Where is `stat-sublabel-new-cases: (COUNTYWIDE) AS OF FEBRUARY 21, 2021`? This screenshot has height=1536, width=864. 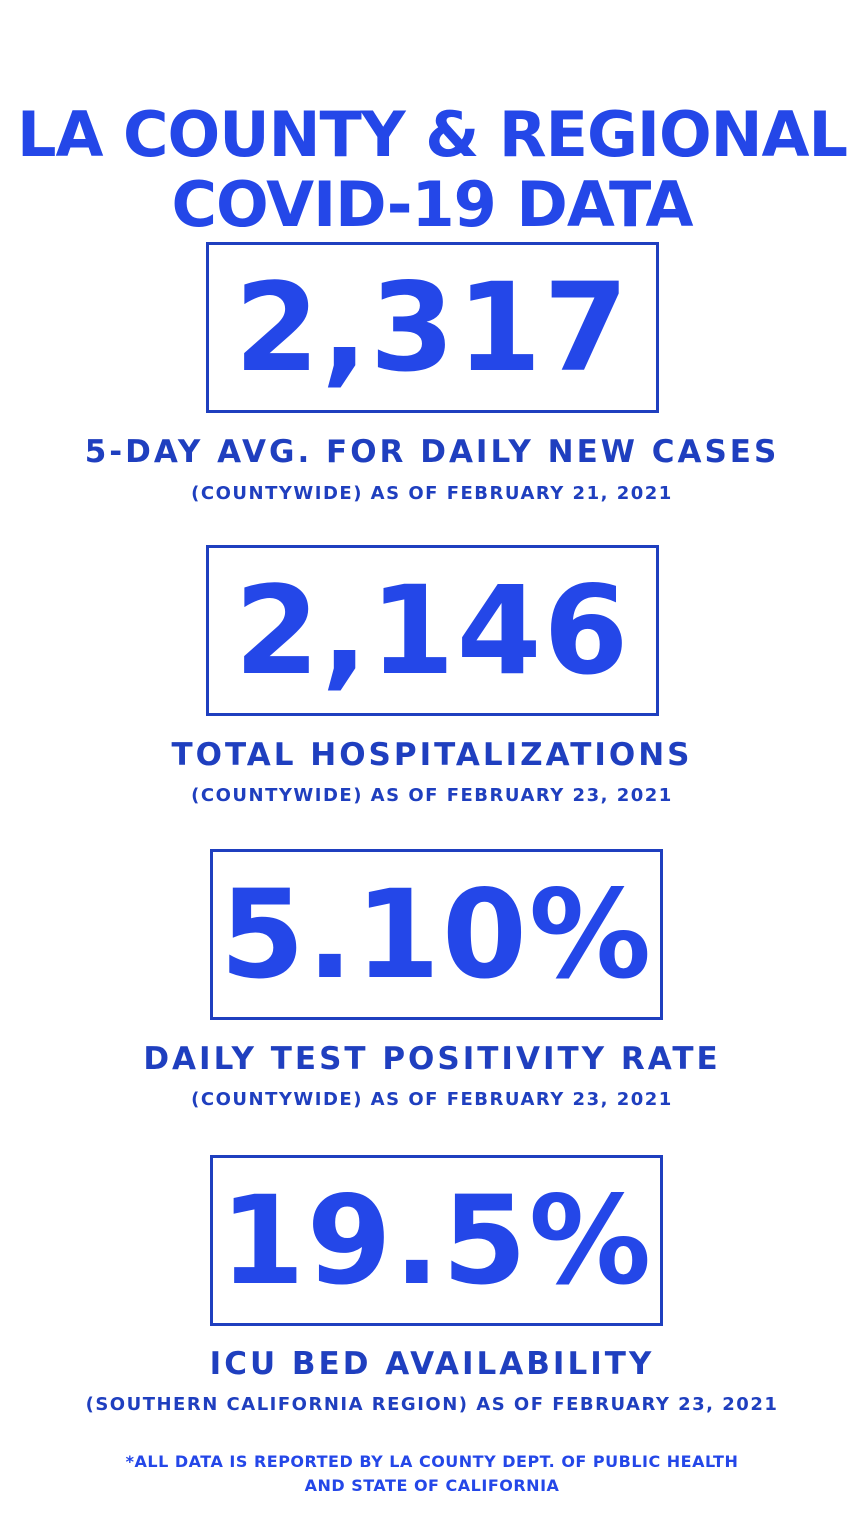 stat-sublabel-new-cases: (COUNTYWIDE) AS OF FEBRUARY 21, 2021 is located at coordinates (432, 493).